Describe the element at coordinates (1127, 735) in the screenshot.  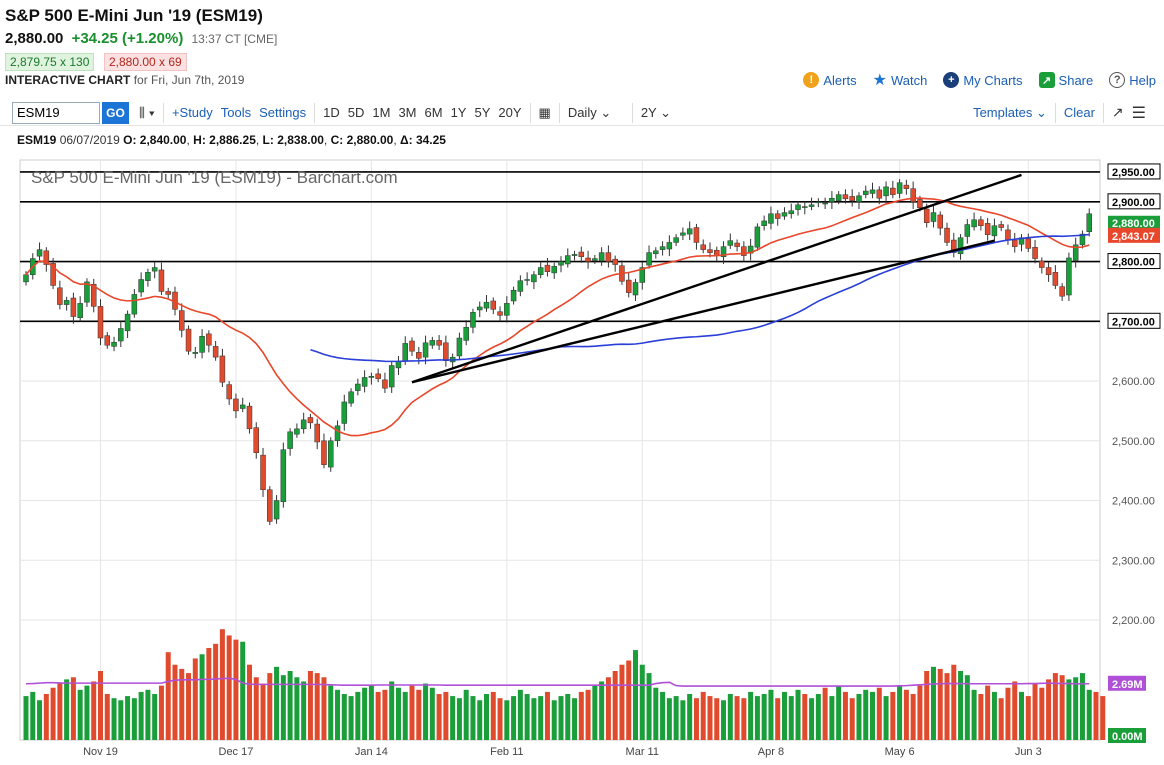
I see `volume-zero-badge` at that location.